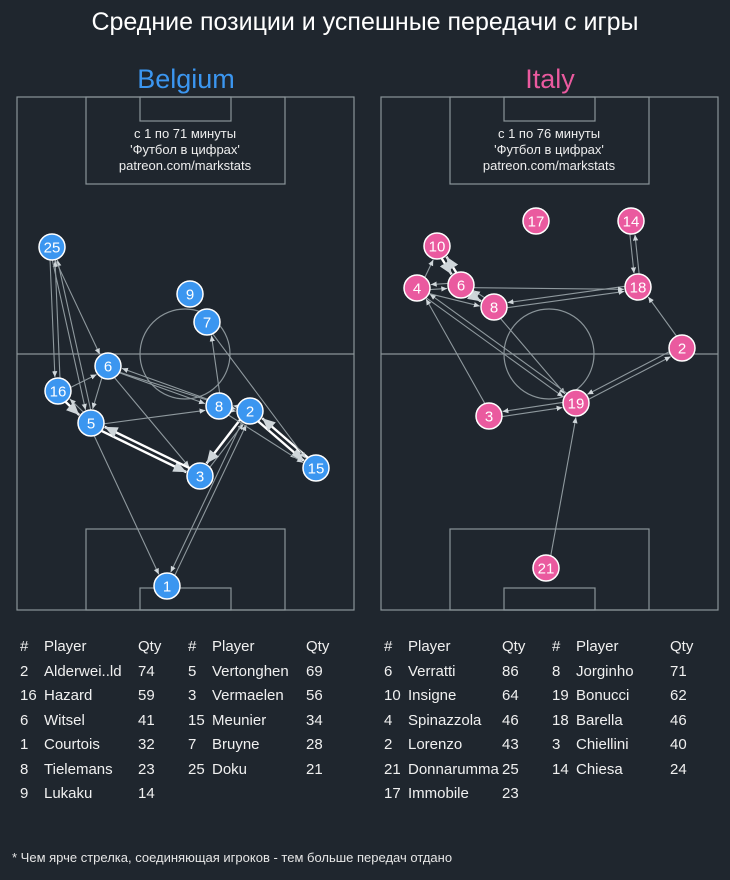 This screenshot has width=730, height=880. I want to click on cell-player: Meunier, so click(239, 720).